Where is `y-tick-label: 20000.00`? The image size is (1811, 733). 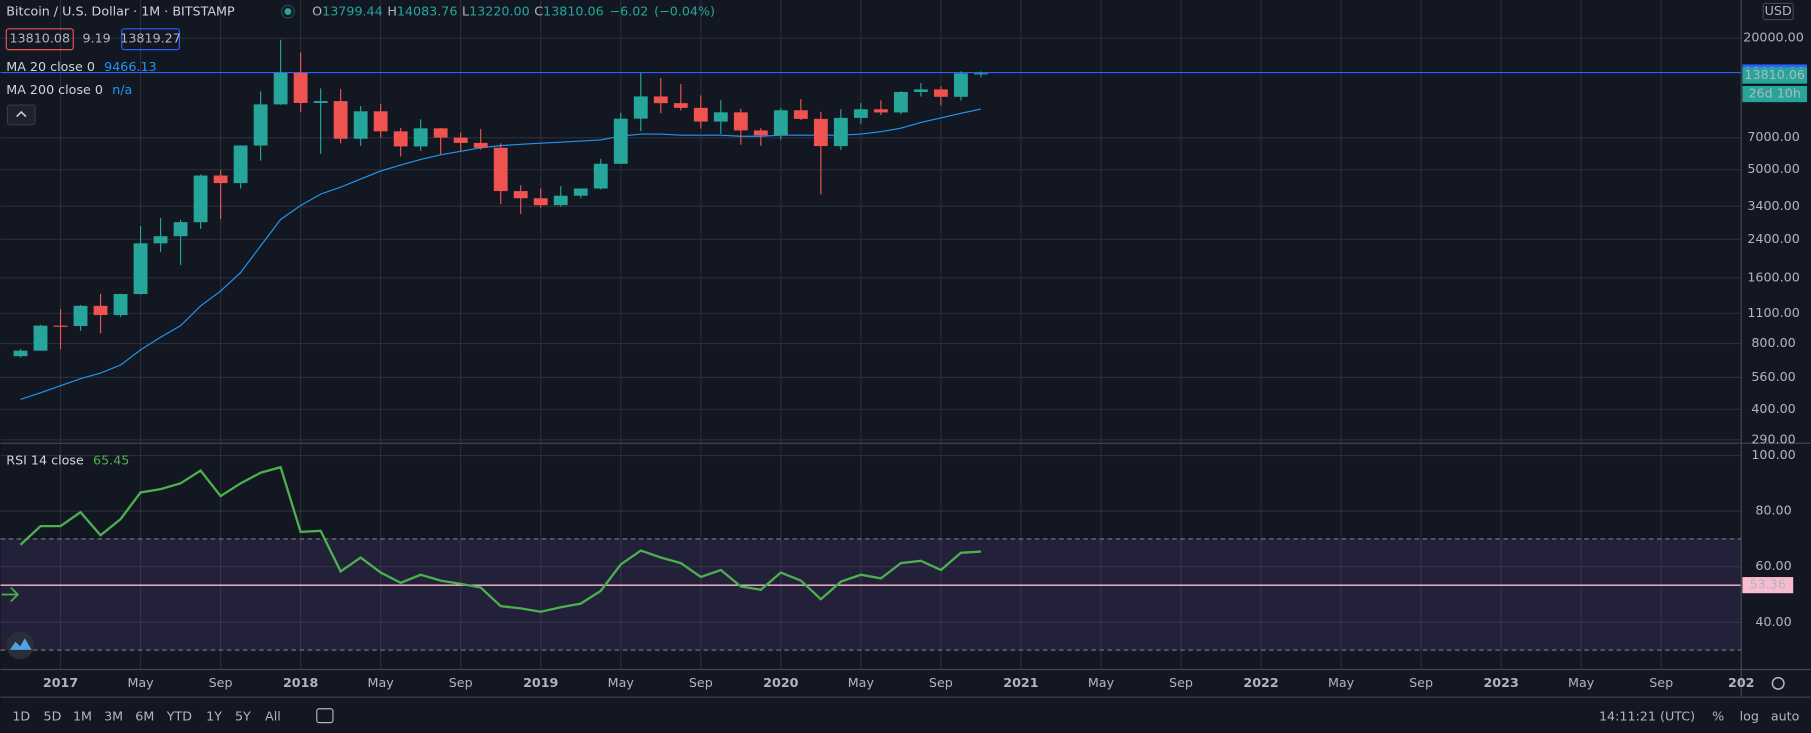
y-tick-label: 20000.00 is located at coordinates (1773, 37).